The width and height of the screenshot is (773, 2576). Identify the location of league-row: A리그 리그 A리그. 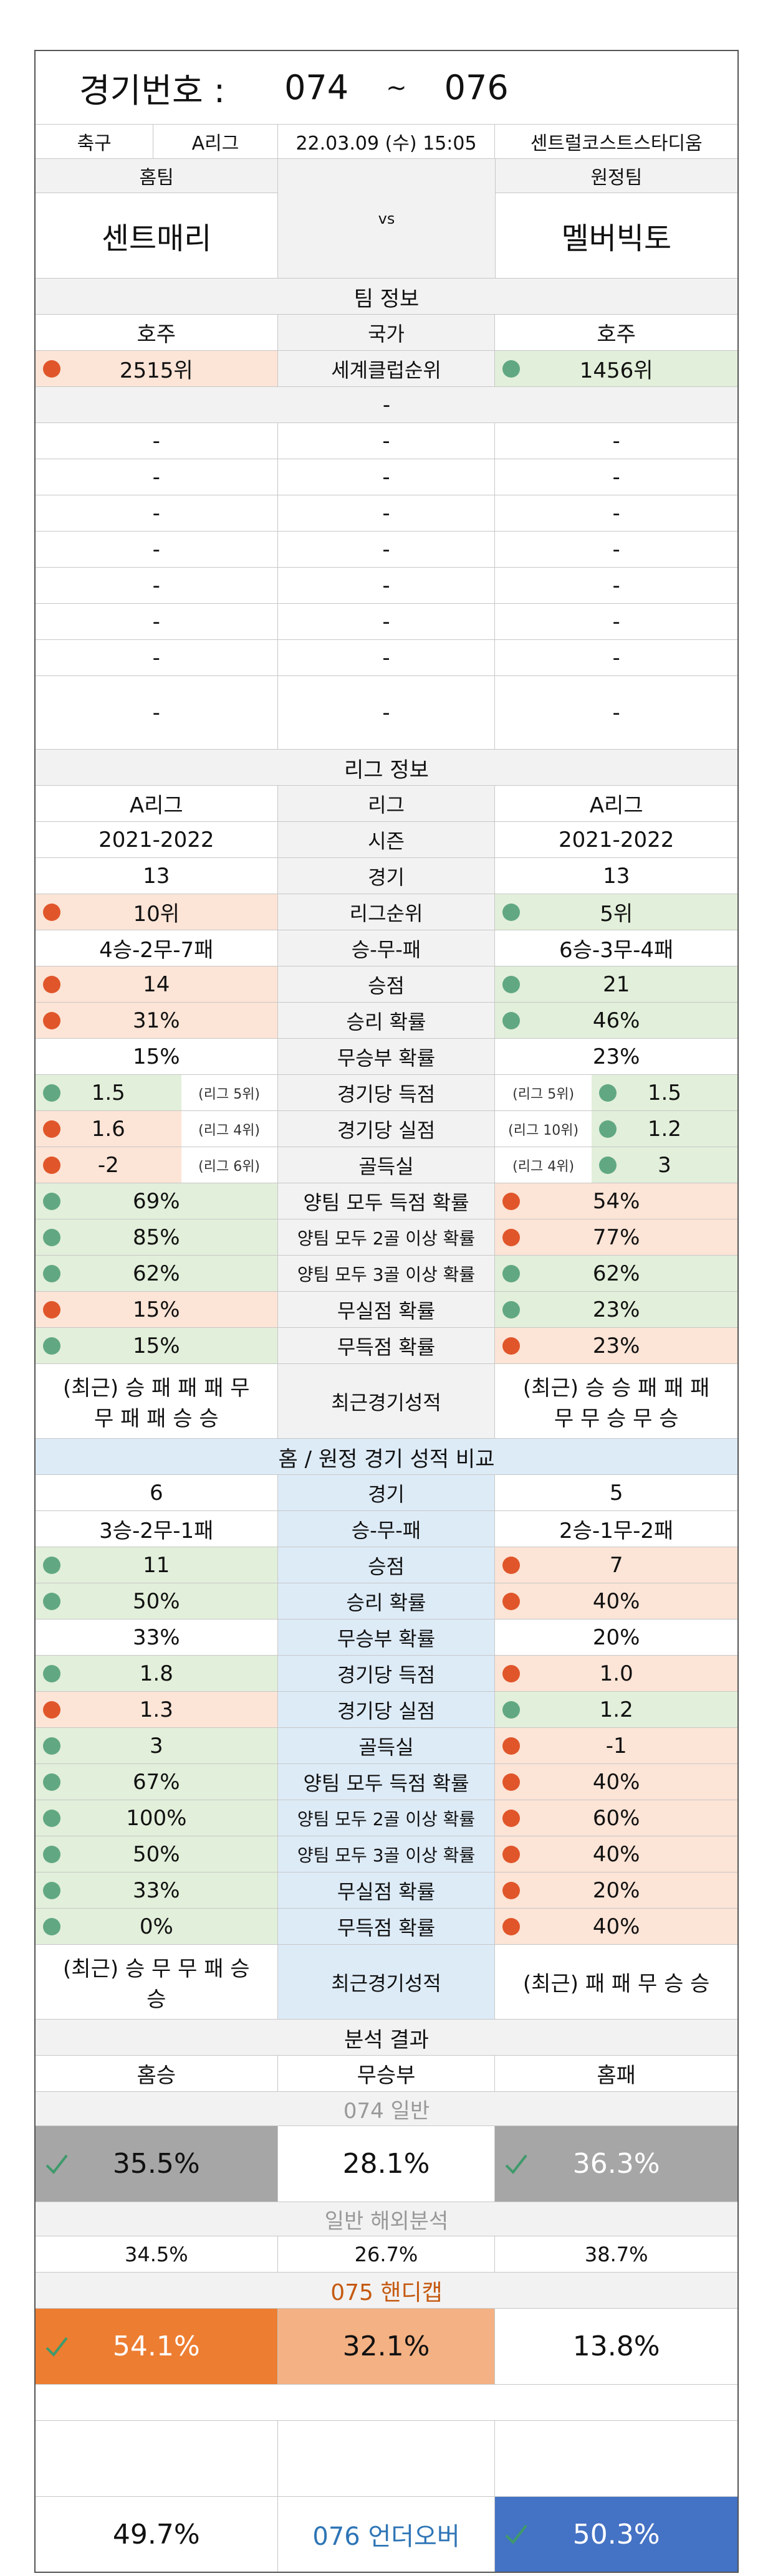
(386, 804).